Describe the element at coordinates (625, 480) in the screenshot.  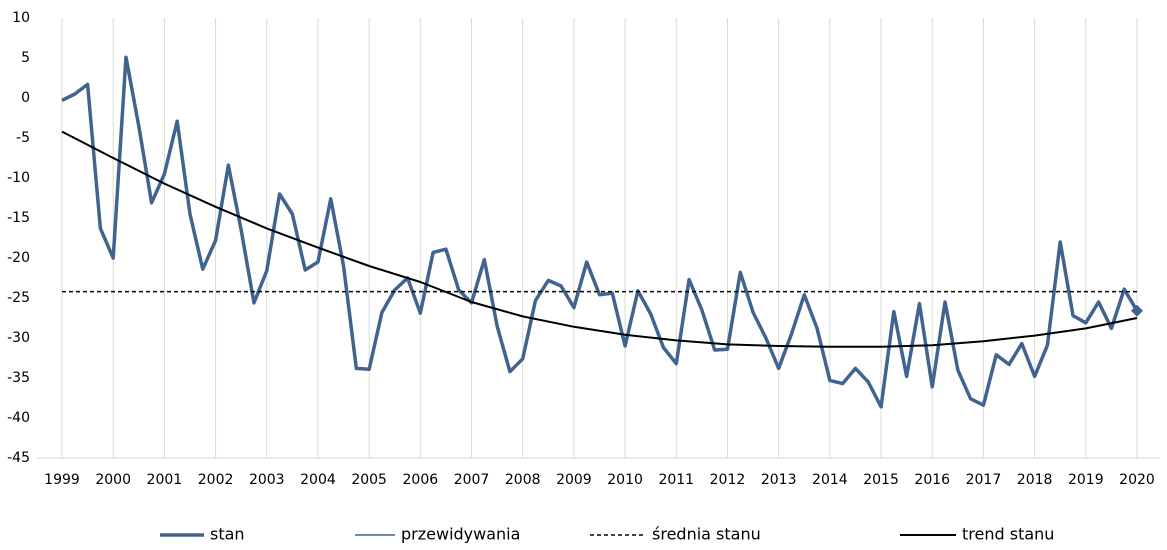
I see `x-tick-label: 2010` at that location.